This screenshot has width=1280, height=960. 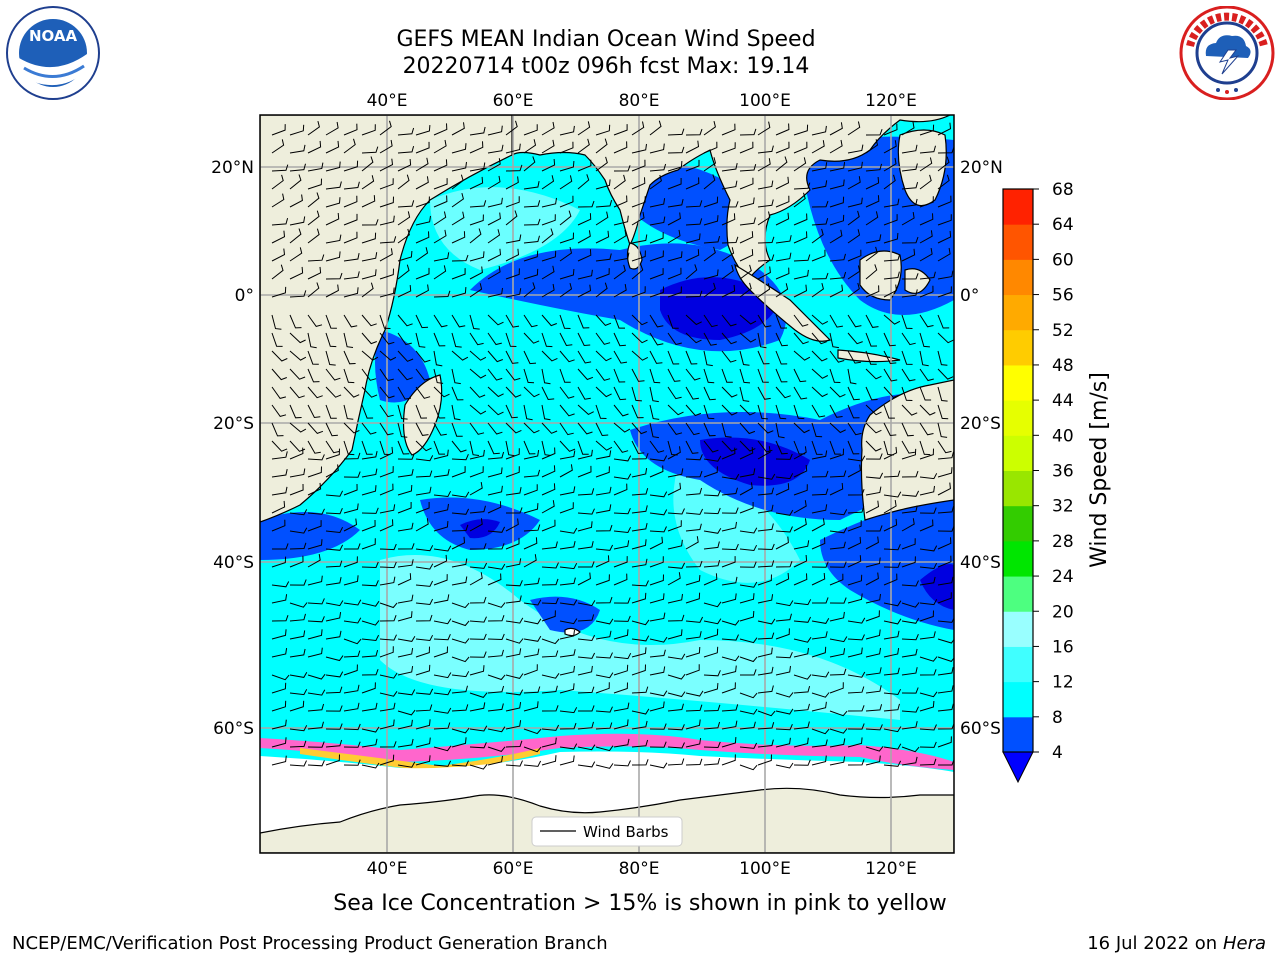 What do you see at coordinates (917, 281) in the screenshot?
I see `sulawesi-land` at bounding box center [917, 281].